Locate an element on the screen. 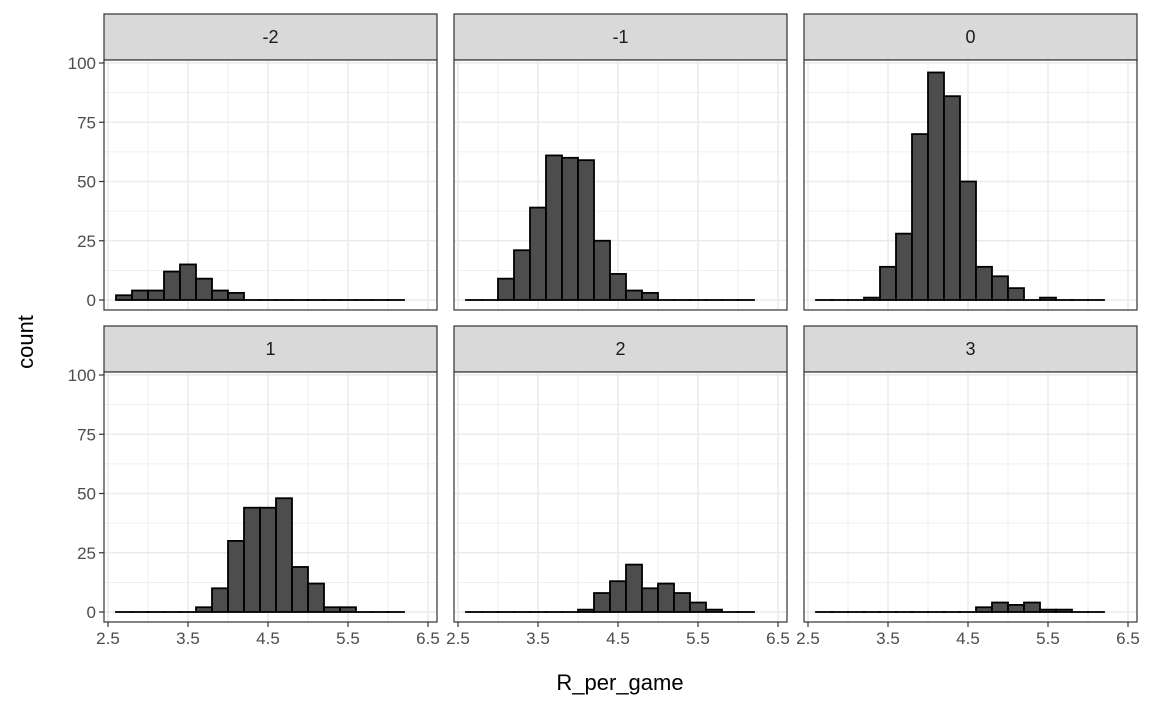 This screenshot has width=1152, height=711. facet-strip-label: 1 is located at coordinates (270, 349).